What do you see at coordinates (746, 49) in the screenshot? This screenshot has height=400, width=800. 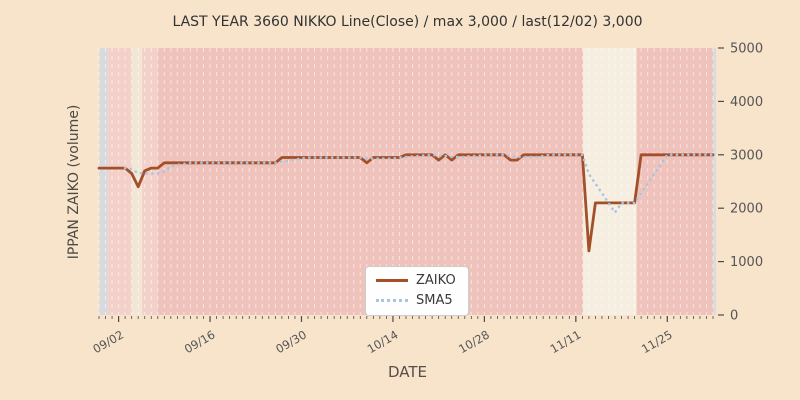 I see `y-tick-label: 5000` at bounding box center [746, 49].